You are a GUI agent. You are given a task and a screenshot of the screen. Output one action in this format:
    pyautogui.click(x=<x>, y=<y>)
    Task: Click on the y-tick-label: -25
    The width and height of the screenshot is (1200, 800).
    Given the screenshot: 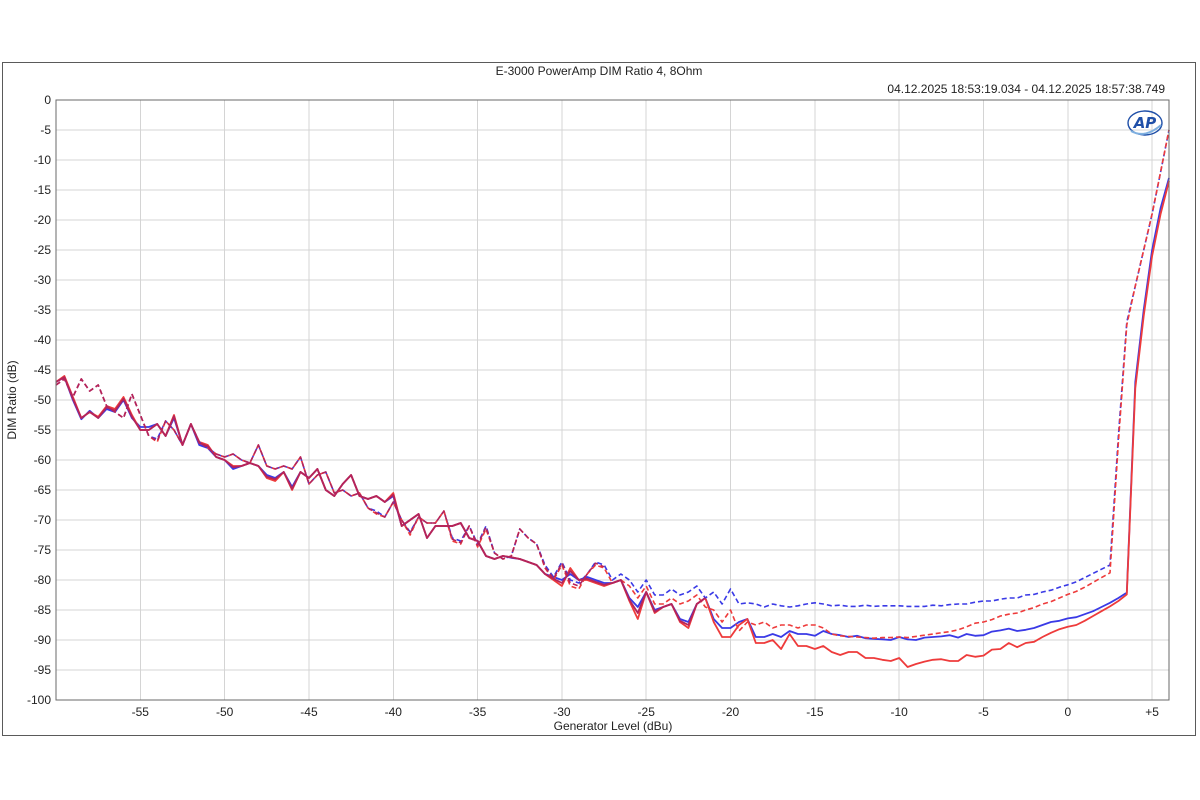 What is the action you would take?
    pyautogui.click(x=43, y=250)
    